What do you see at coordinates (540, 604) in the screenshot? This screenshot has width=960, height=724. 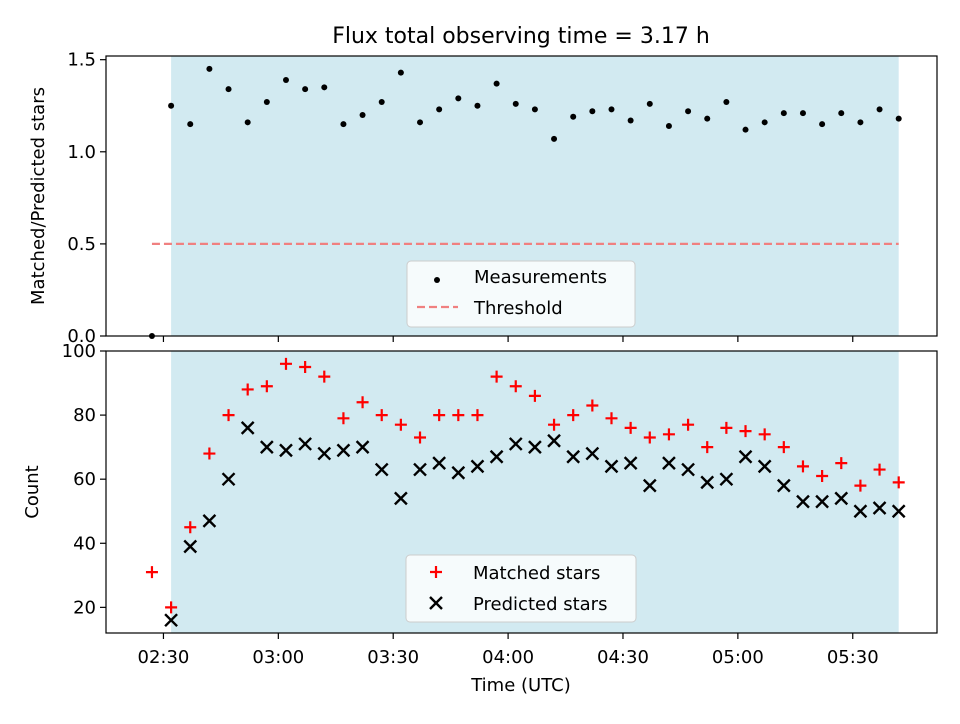 I see `legend-predicted-label: Predicted stars` at bounding box center [540, 604].